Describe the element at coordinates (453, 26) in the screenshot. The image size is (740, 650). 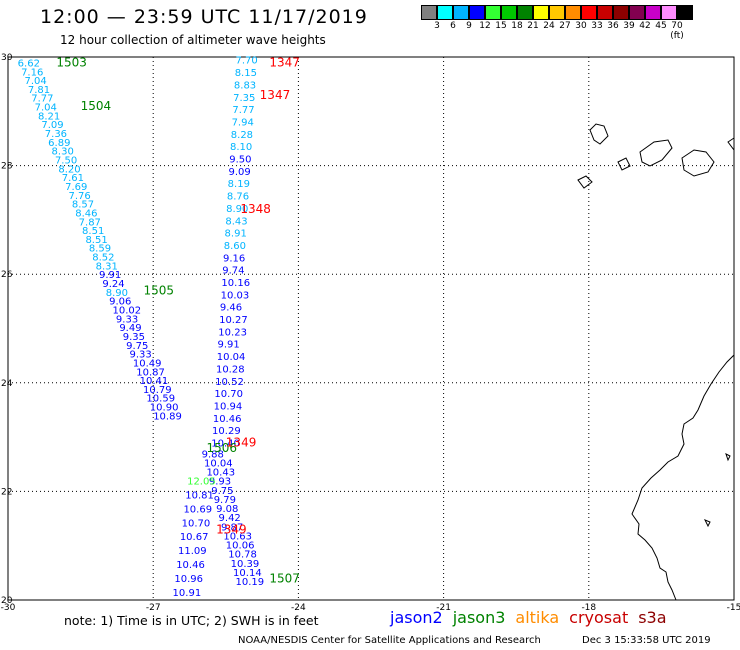
I see `colorbar-label: 6` at that location.